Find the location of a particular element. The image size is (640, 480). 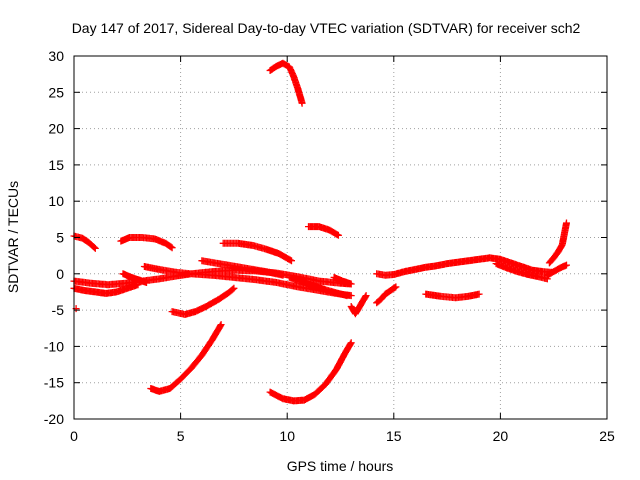

x-axis-label: GPS time / hours is located at coordinates (340, 466).